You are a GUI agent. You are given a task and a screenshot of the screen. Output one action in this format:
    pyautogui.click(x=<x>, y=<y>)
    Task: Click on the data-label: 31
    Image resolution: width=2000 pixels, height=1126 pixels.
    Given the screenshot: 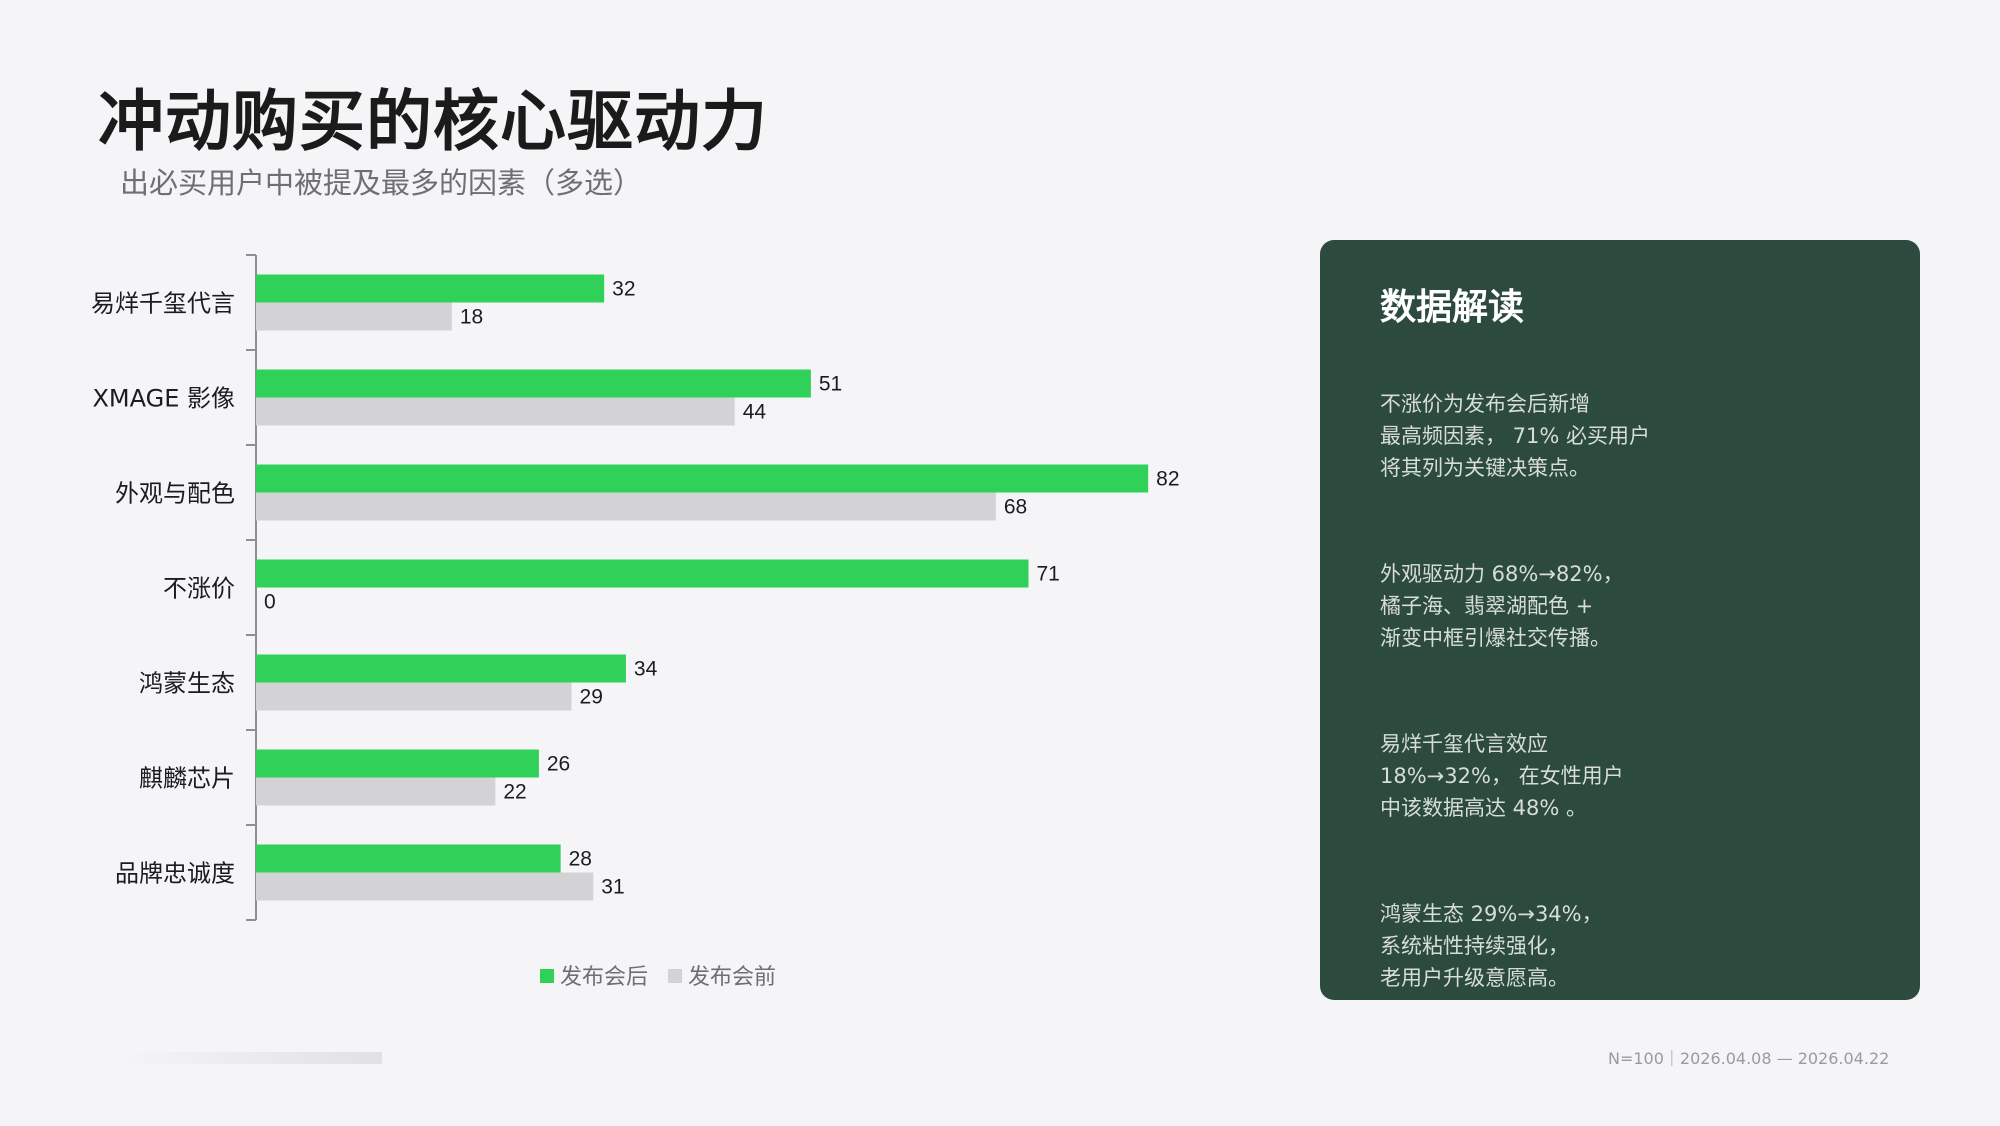 What is the action you would take?
    pyautogui.click(x=612, y=887)
    